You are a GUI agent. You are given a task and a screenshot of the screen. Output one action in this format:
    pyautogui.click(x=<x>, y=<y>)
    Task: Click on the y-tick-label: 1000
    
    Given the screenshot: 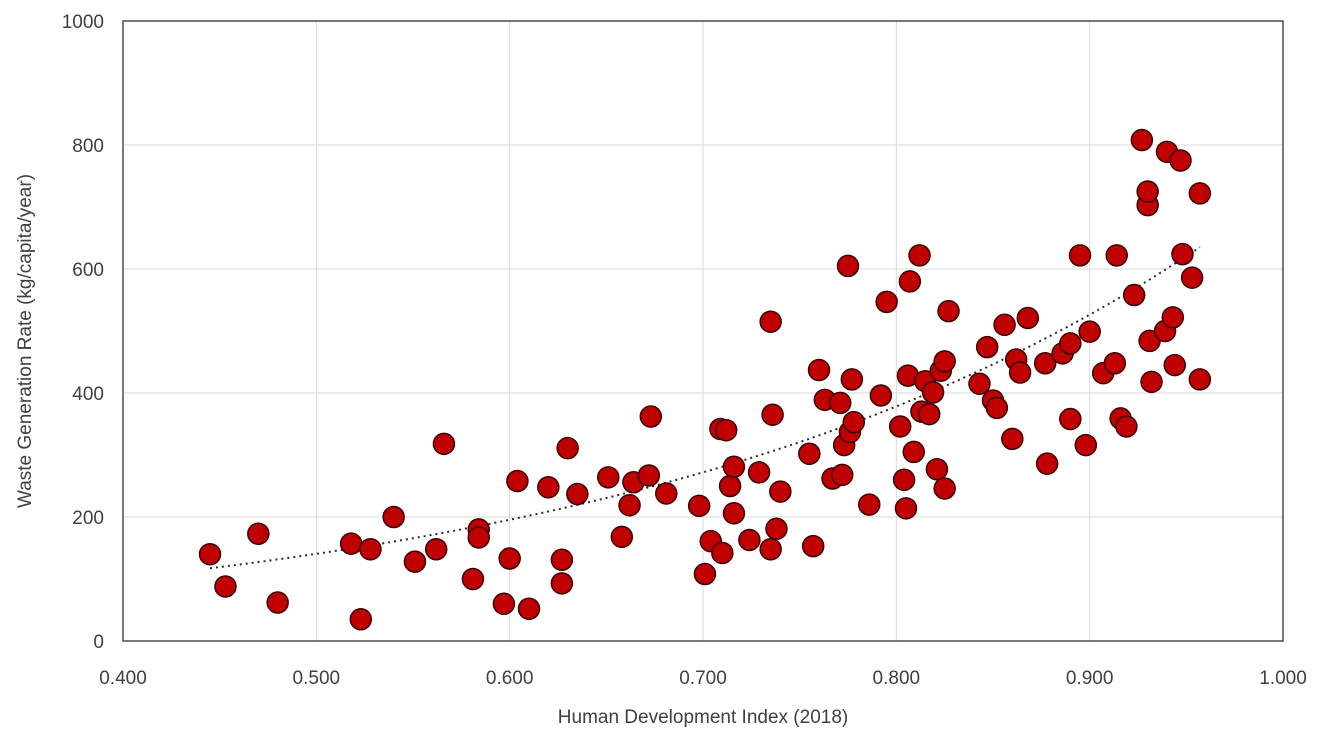 What is the action you would take?
    pyautogui.click(x=83, y=22)
    